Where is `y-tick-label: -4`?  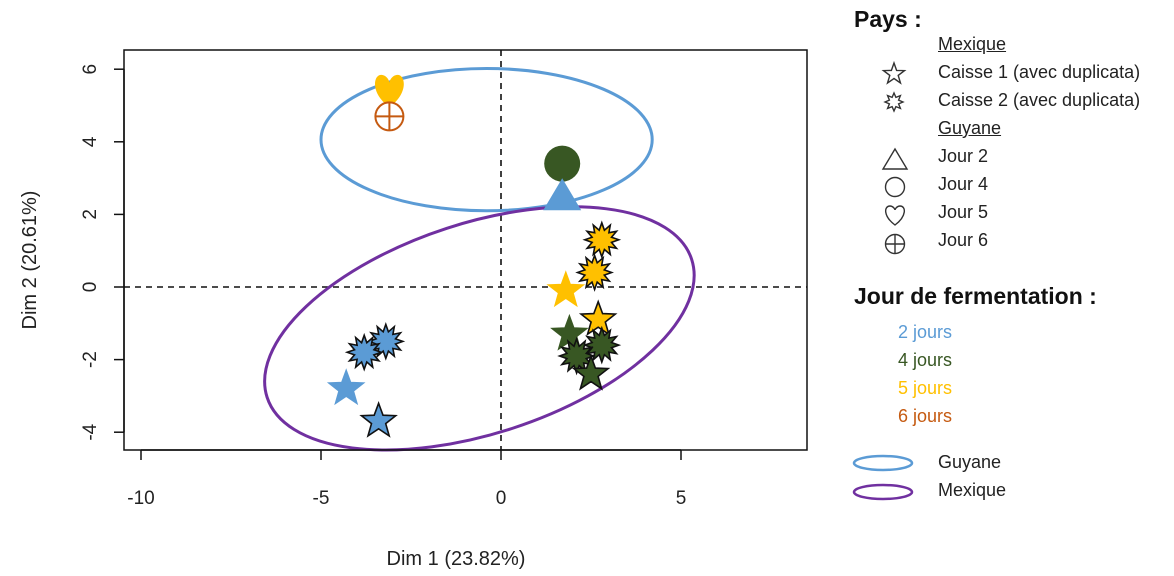
y-tick-label: -4 is located at coordinates (90, 431).